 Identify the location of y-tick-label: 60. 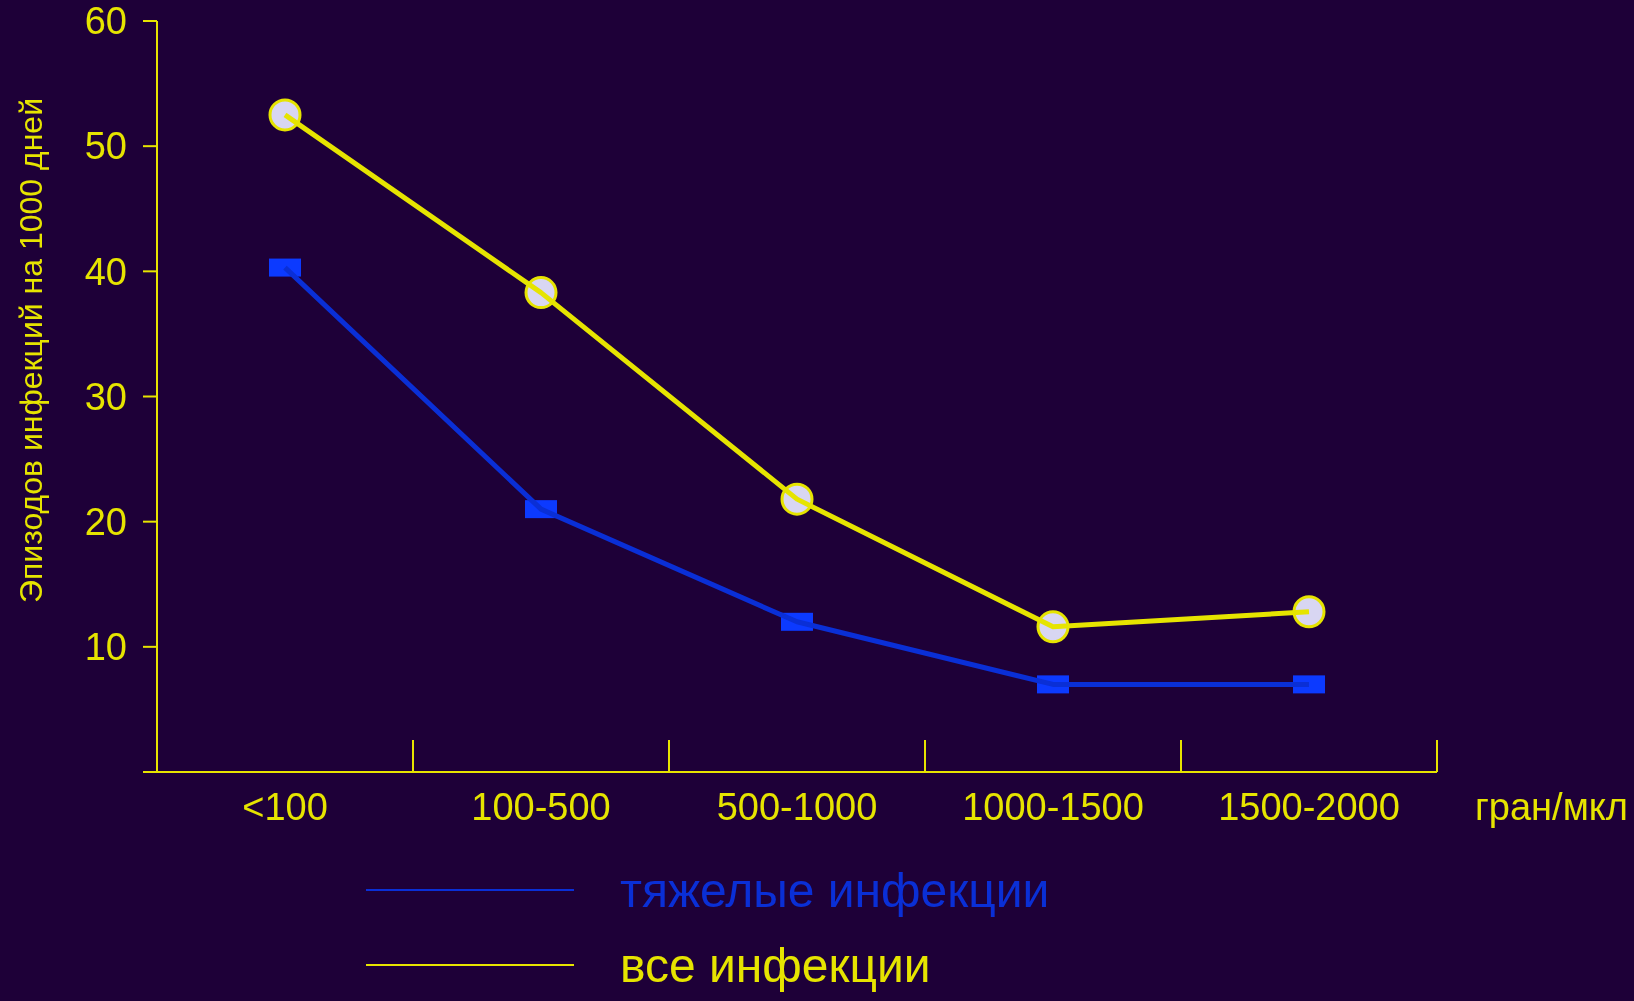
(105, 21).